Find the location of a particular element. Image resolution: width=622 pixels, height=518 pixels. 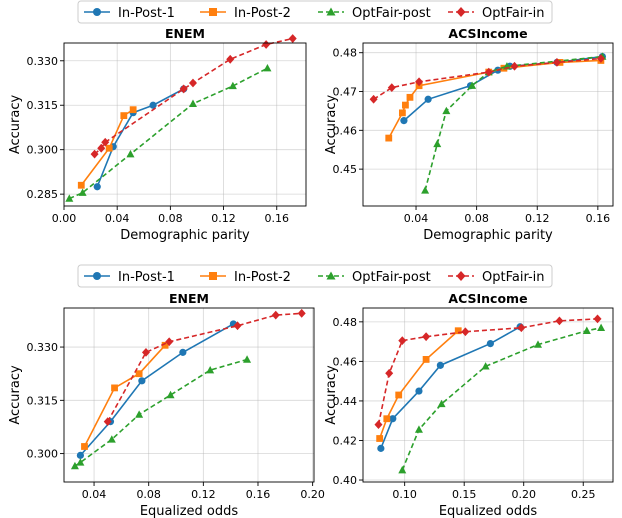

legend-top-label-optfair-in: OptFair-in is located at coordinates (513, 13).